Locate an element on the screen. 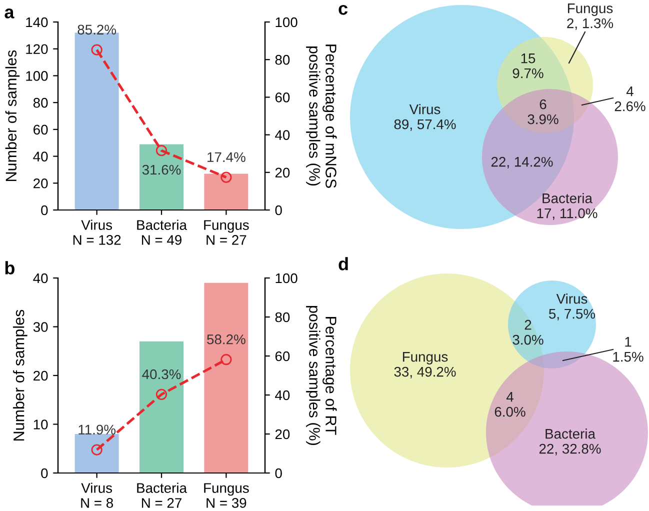 The width and height of the screenshot is (649, 511). y-tick-label: 10 is located at coordinates (41, 425).